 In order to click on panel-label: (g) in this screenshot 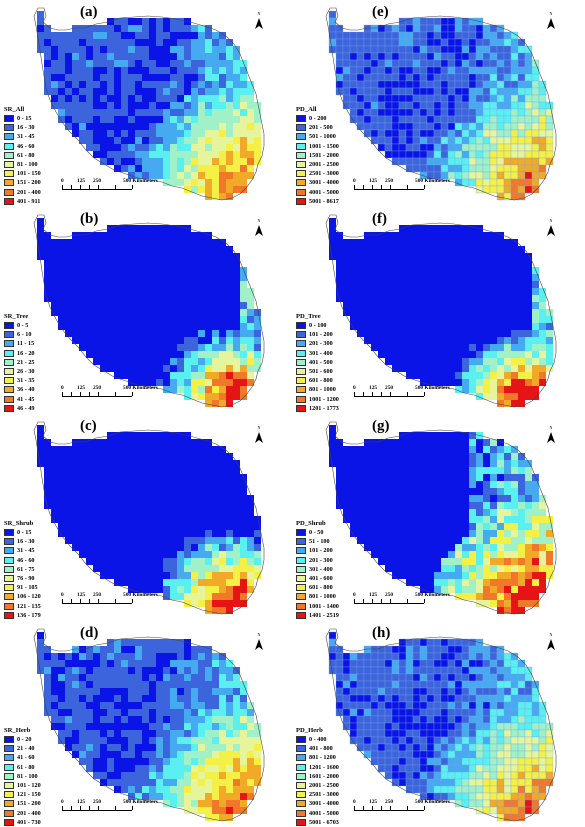, I will do `click(381, 426)`.